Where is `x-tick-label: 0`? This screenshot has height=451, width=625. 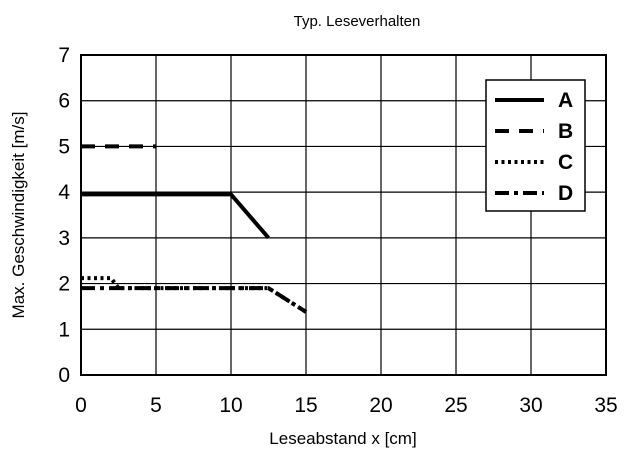 x-tick-label: 0 is located at coordinates (81, 405).